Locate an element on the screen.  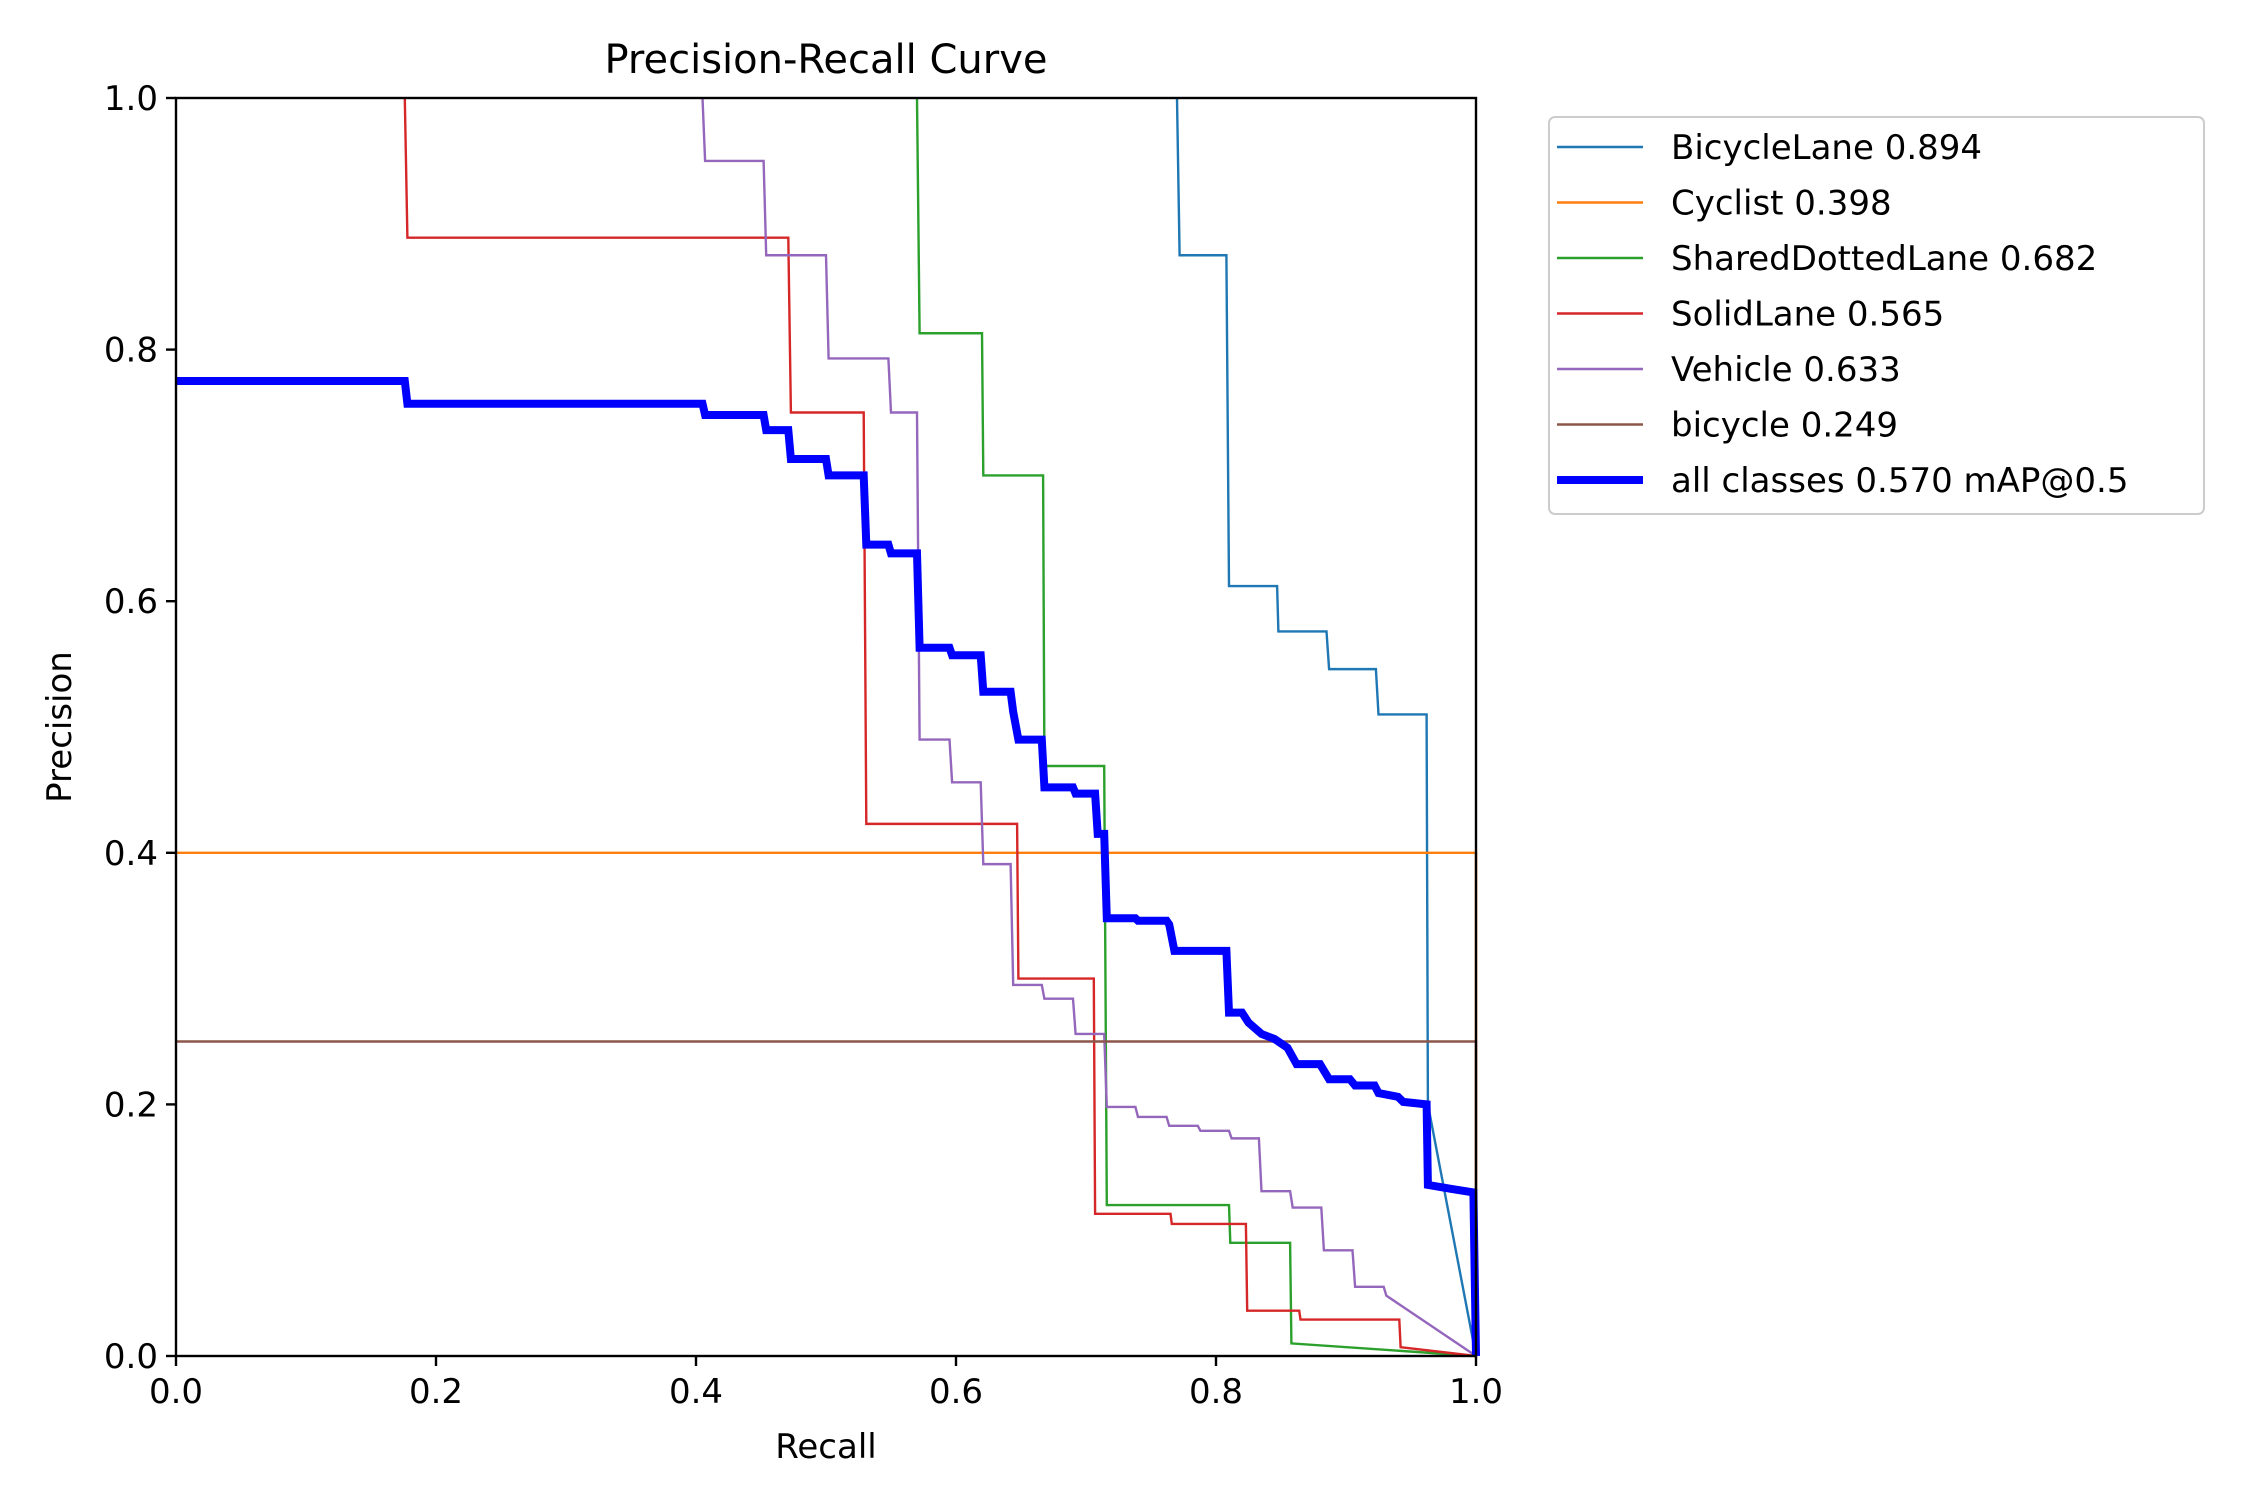
x-tick-label: 0.2 is located at coordinates (436, 1392).